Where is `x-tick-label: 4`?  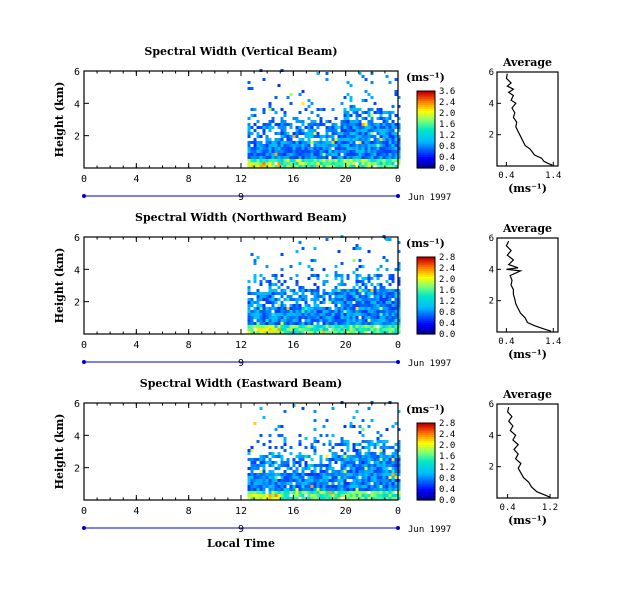 x-tick-label: 4 is located at coordinates (136, 345).